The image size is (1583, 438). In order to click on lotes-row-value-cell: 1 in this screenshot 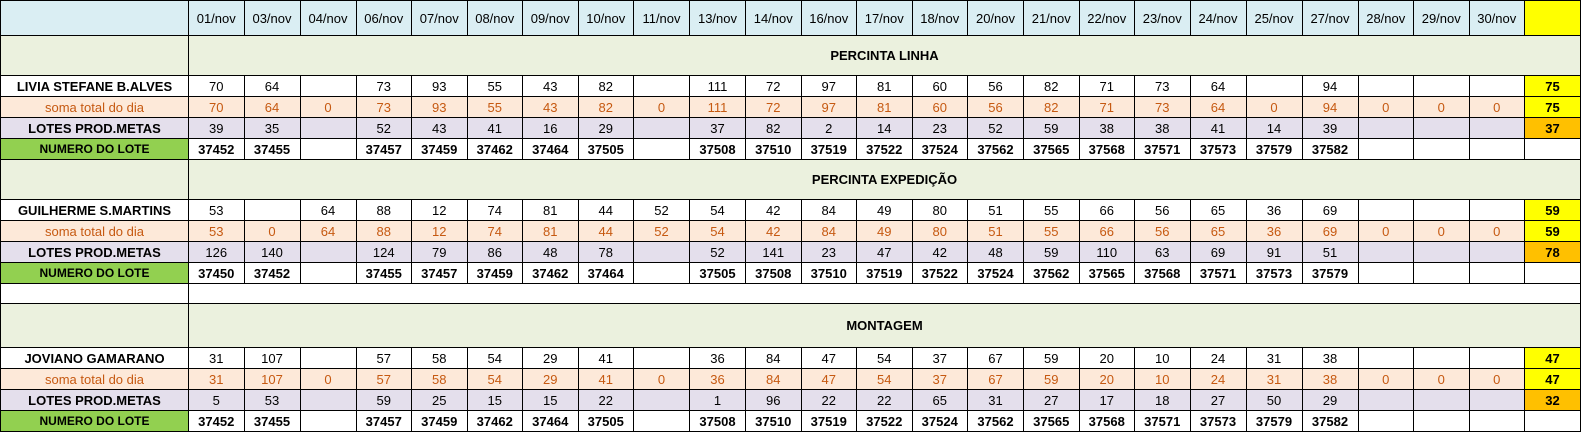, I will do `click(717, 400)`.